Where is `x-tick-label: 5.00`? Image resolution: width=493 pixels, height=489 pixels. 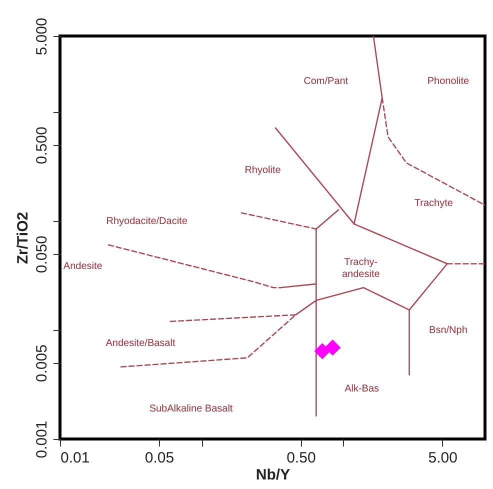 x-tick-label: 5.00 is located at coordinates (443, 458).